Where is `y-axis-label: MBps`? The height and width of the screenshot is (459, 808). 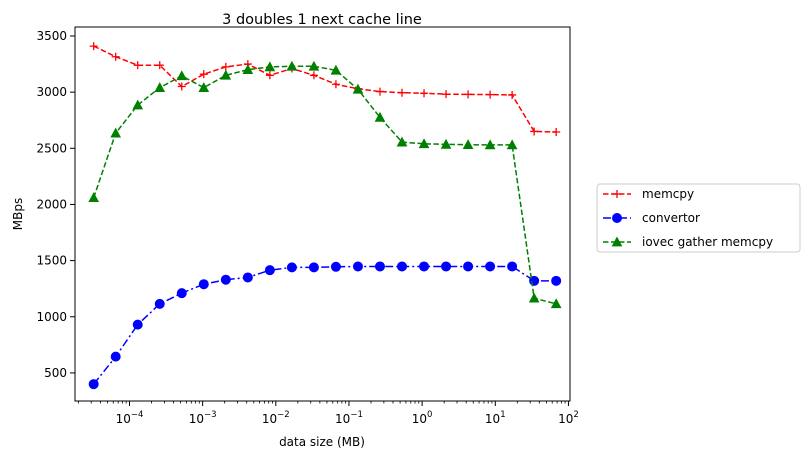
y-axis-label: MBps is located at coordinates (18, 214).